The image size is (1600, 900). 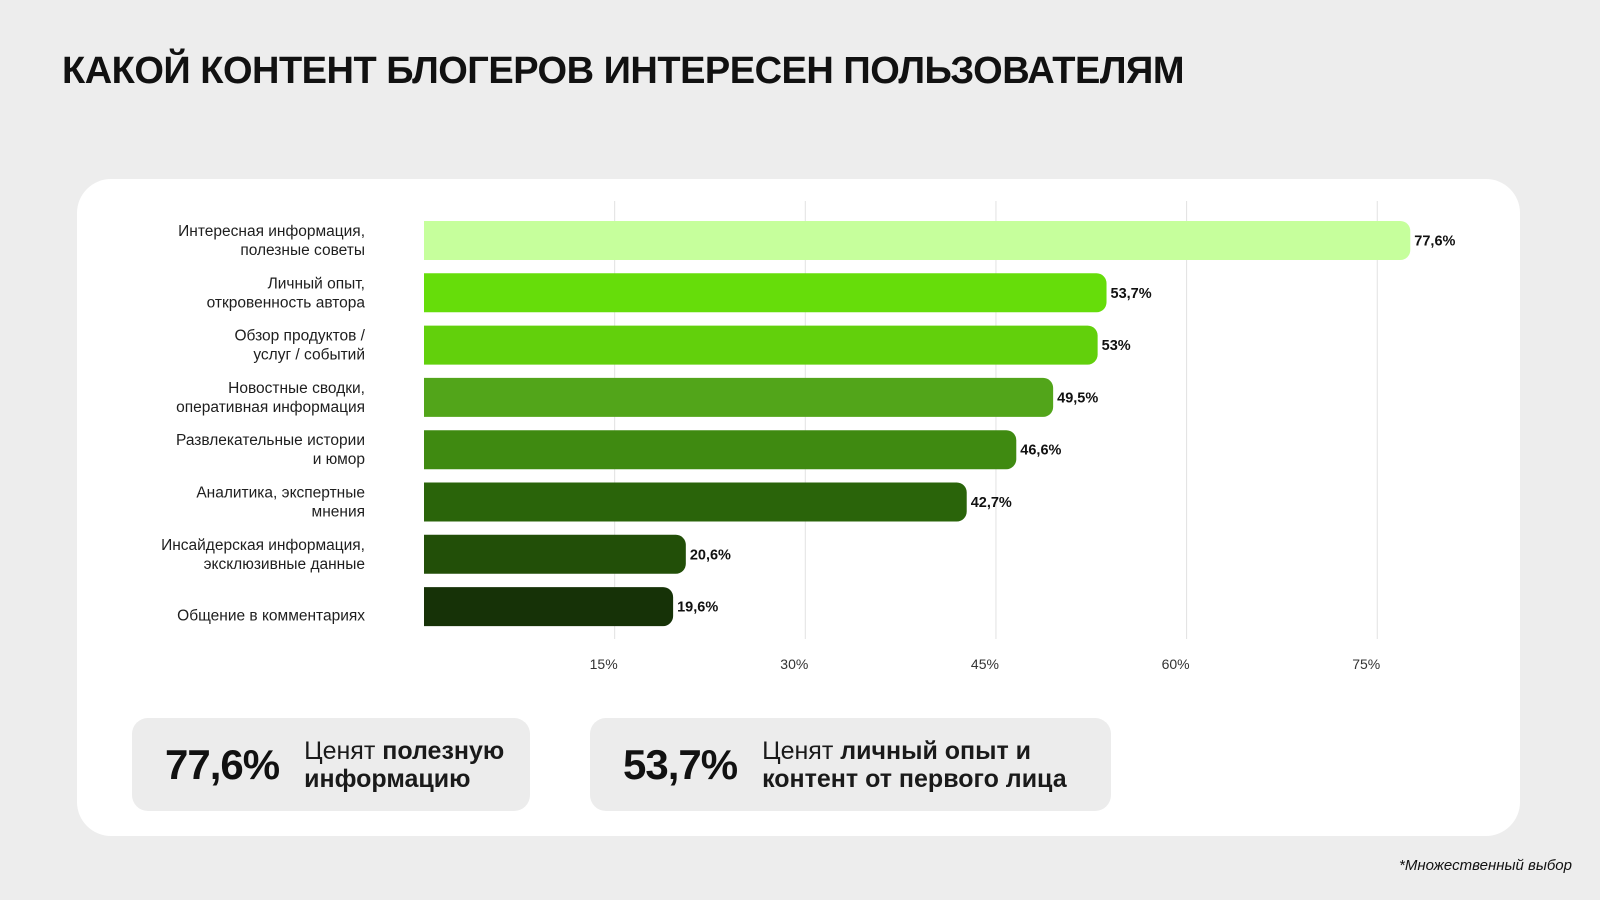 What do you see at coordinates (286, 302) in the screenshot?
I see `category-label-line: откровенность автора` at bounding box center [286, 302].